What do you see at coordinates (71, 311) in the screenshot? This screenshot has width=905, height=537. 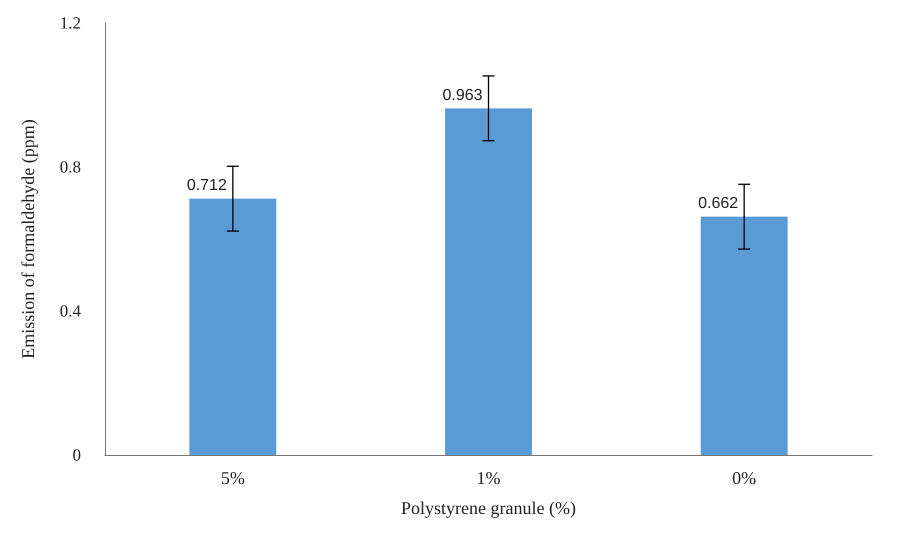 I see `y-tick-label: 0.4` at bounding box center [71, 311].